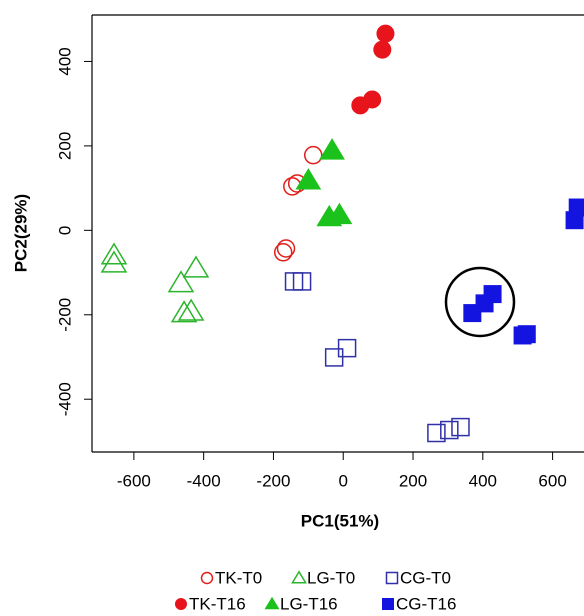 This screenshot has height=616, width=584. What do you see at coordinates (331, 577) in the screenshot?
I see `legend-label: LG-T0` at bounding box center [331, 577].